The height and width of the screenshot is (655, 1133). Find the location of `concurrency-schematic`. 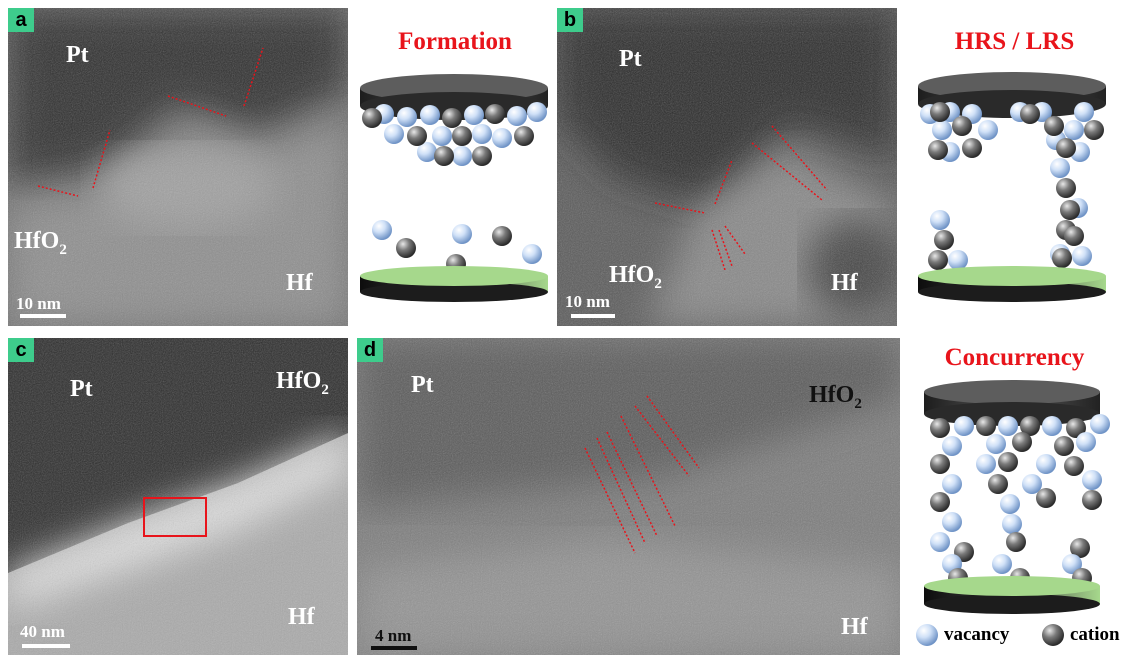

concurrency-schematic is located at coordinates (1017, 497).